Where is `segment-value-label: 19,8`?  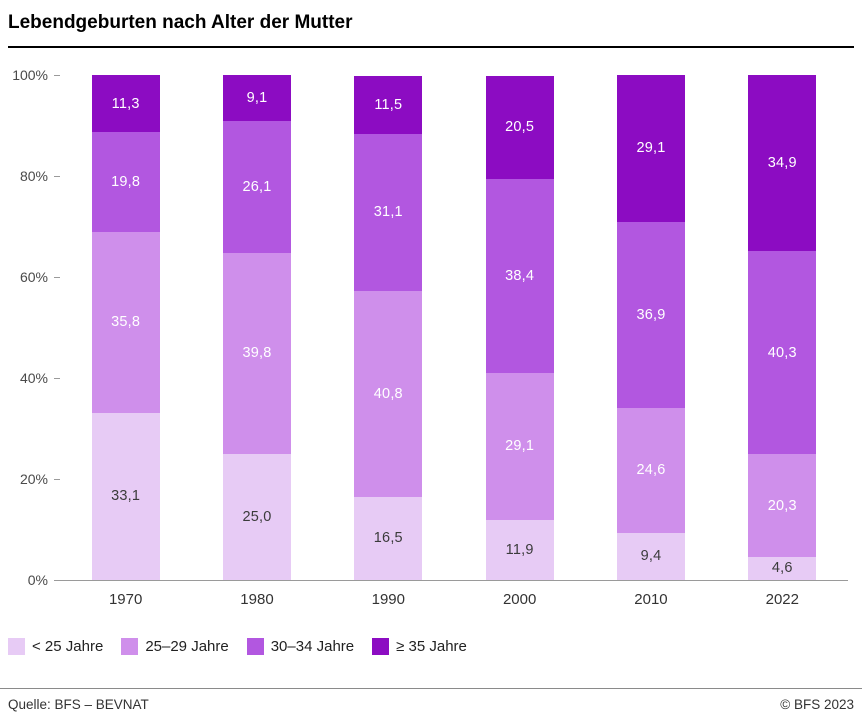 segment-value-label: 19,8 is located at coordinates (126, 182).